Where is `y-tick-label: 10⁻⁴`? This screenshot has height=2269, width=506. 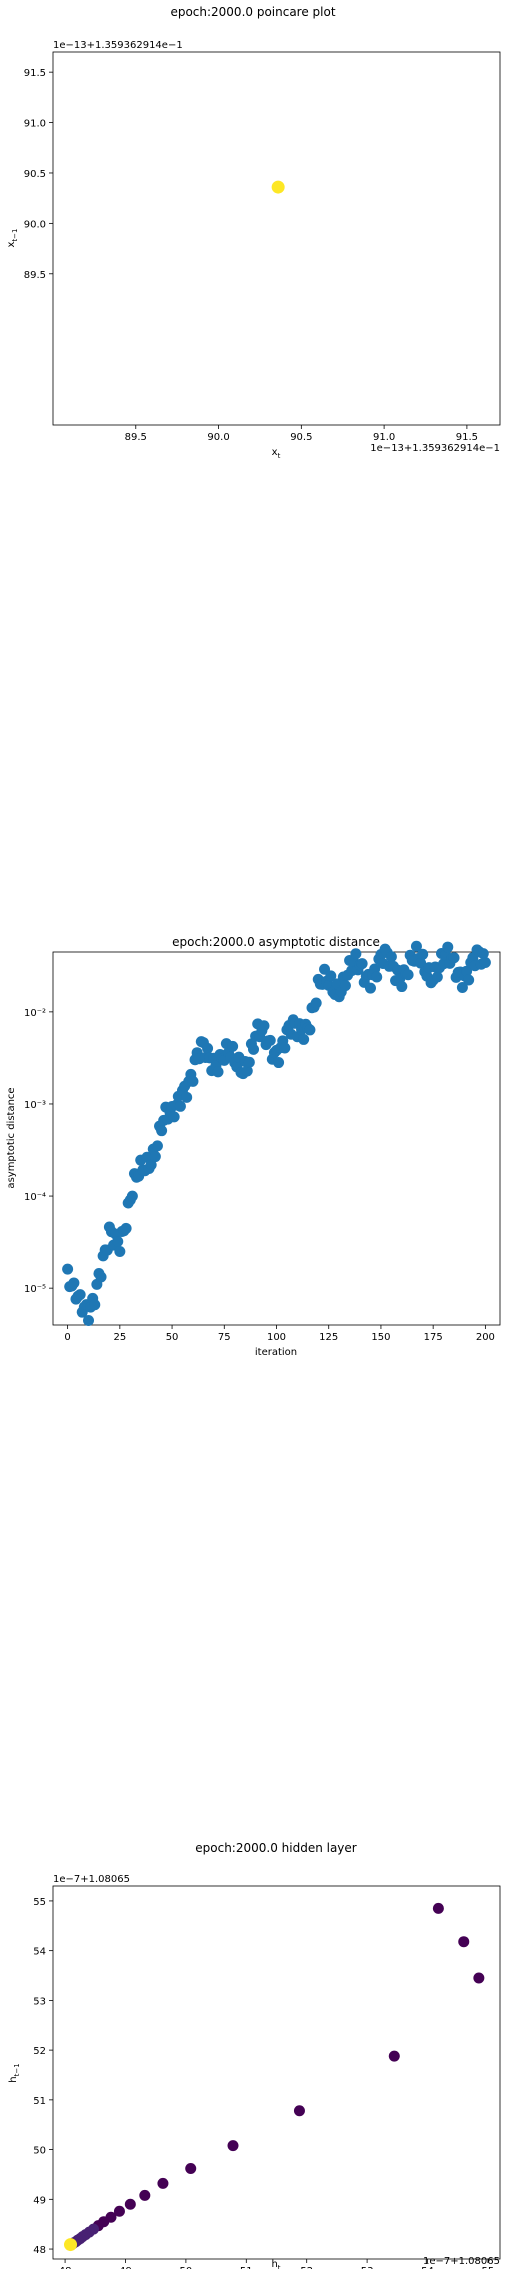
y-tick-label: 10⁻⁴ is located at coordinates (35, 1197).